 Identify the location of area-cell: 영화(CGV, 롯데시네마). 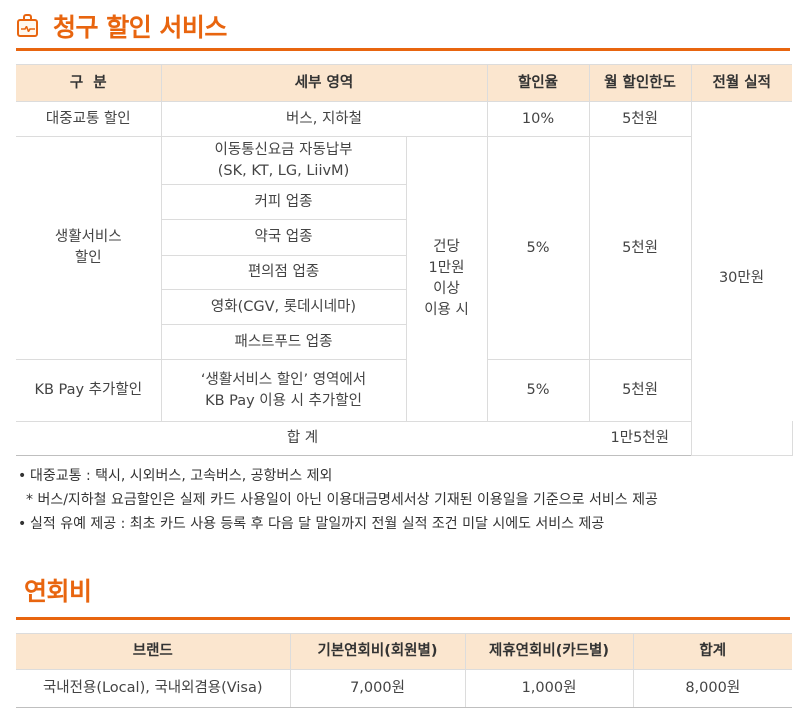
(283, 307).